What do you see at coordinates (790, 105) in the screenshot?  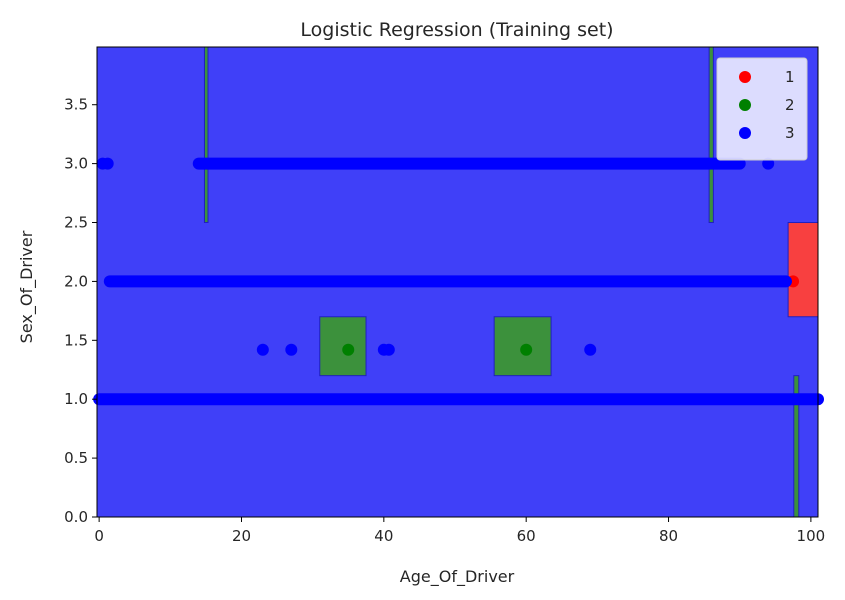 I see `legend-label-2: 2` at bounding box center [790, 105].